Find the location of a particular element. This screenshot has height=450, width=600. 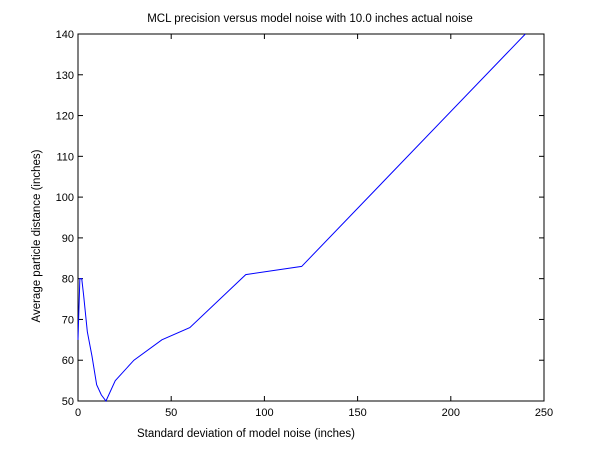

y-tick-label: 120 is located at coordinates (65, 117).